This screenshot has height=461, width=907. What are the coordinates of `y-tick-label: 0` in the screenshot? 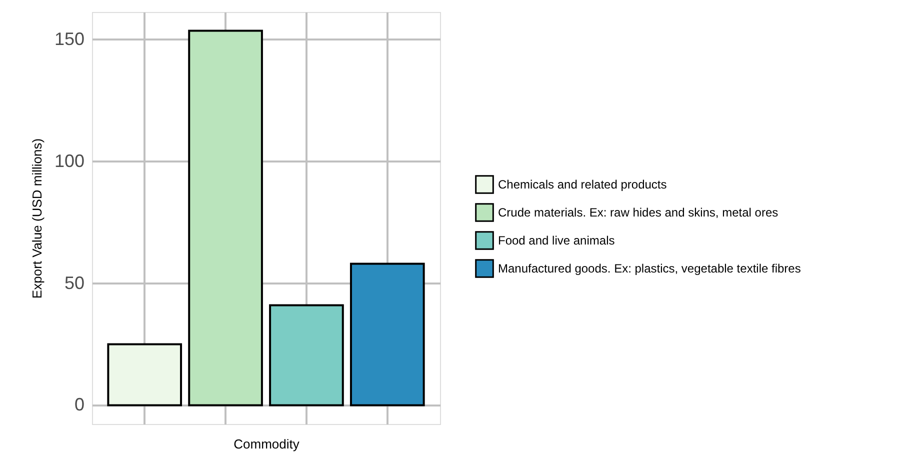 It's located at (79, 404).